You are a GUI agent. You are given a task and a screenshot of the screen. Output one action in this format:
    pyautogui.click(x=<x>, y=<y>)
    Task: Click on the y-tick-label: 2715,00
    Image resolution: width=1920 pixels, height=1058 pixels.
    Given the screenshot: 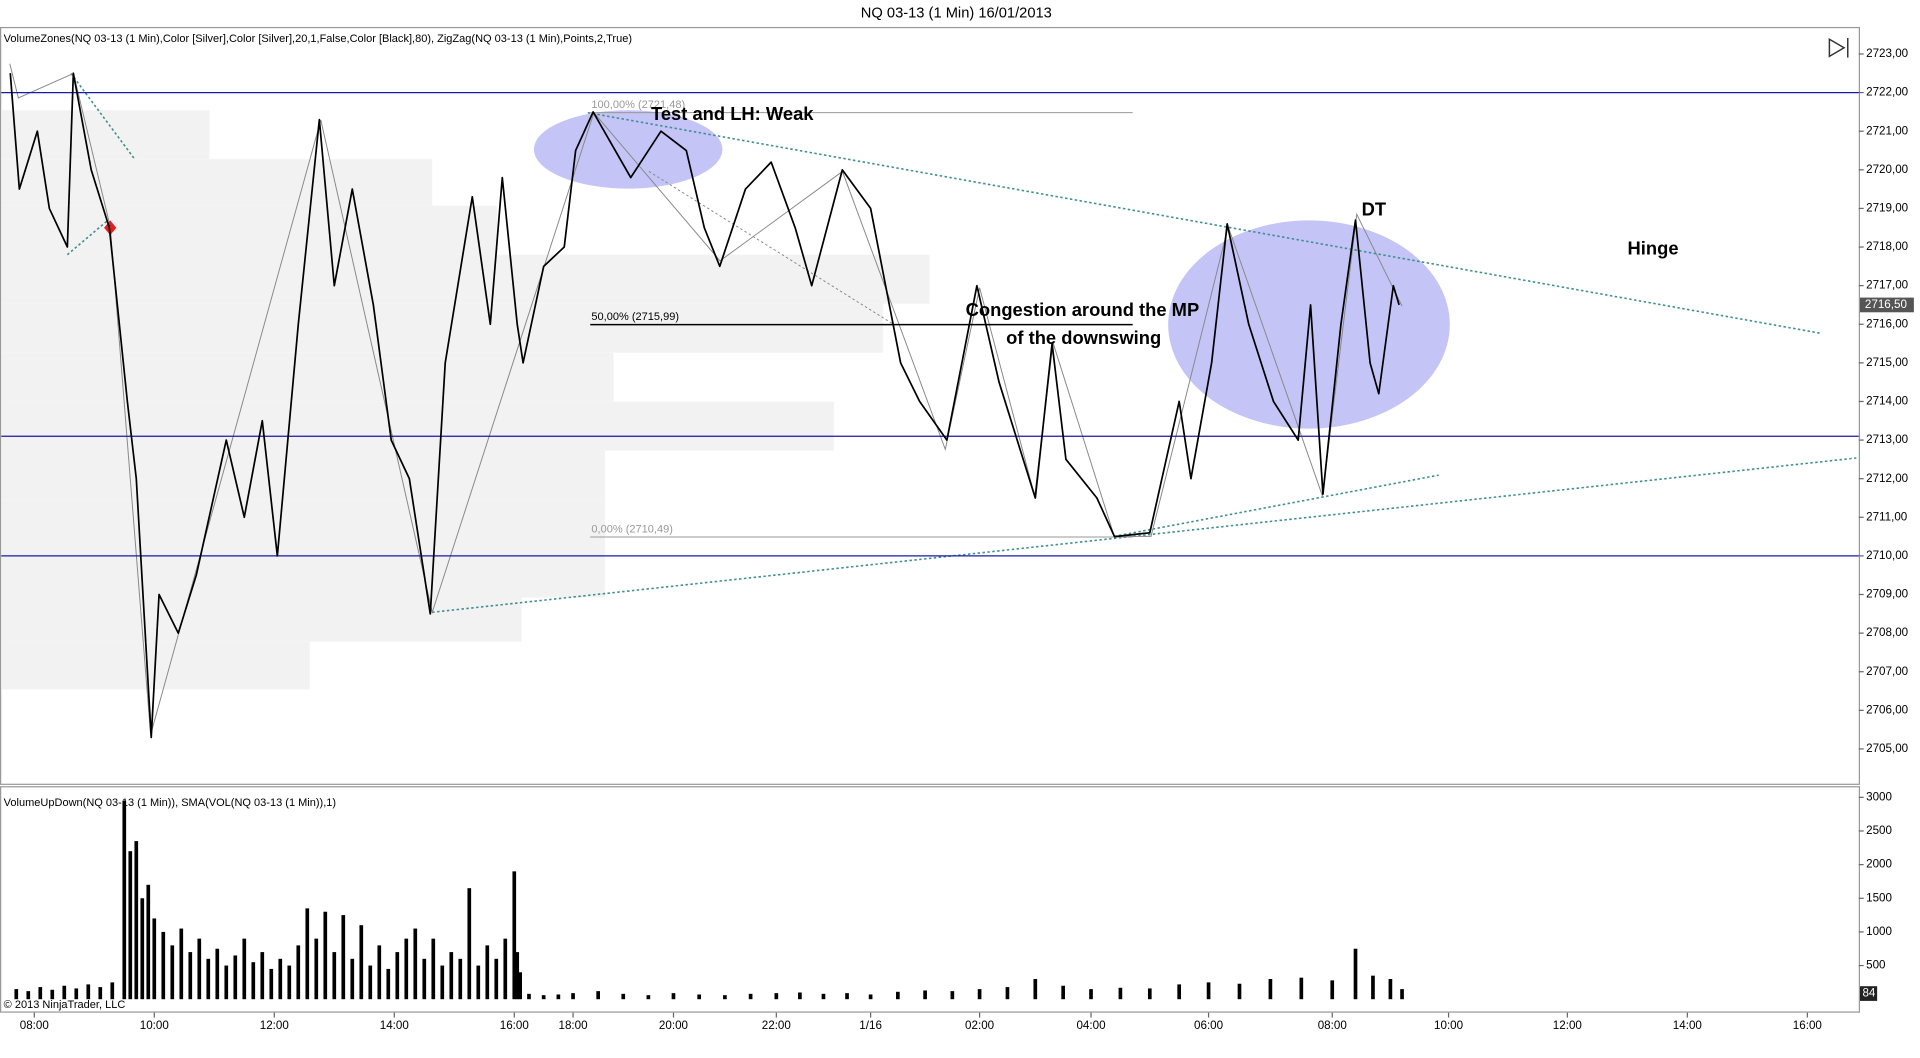 What is the action you would take?
    pyautogui.click(x=1887, y=362)
    